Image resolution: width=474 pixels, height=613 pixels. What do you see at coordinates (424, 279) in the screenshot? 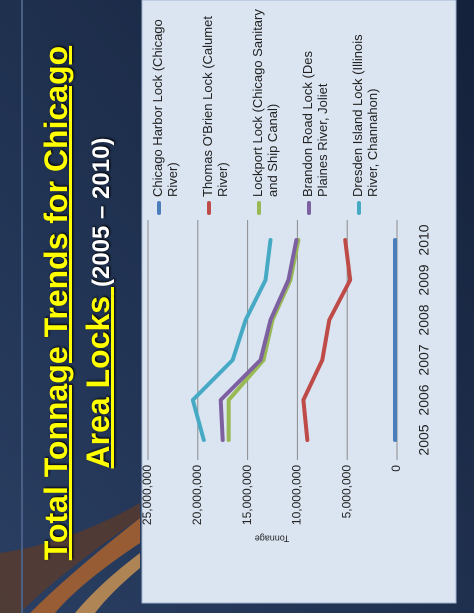
I see `x-tick-label: 2009` at bounding box center [424, 279].